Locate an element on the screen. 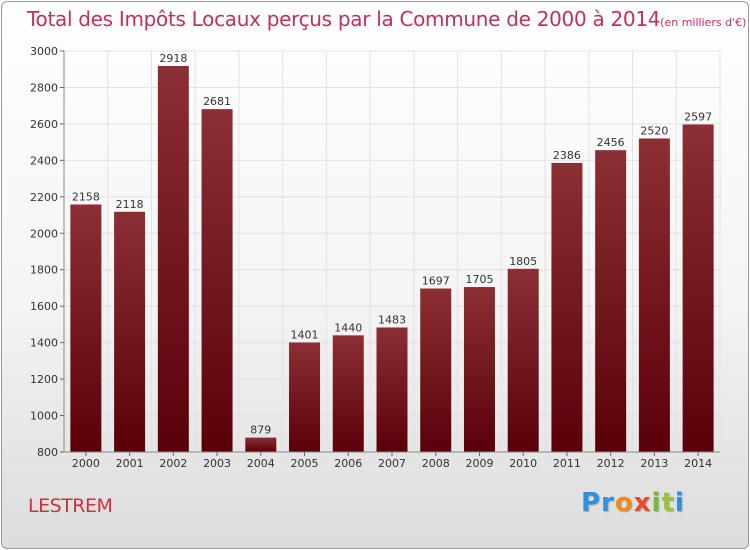  data-label: 2456 is located at coordinates (611, 142).